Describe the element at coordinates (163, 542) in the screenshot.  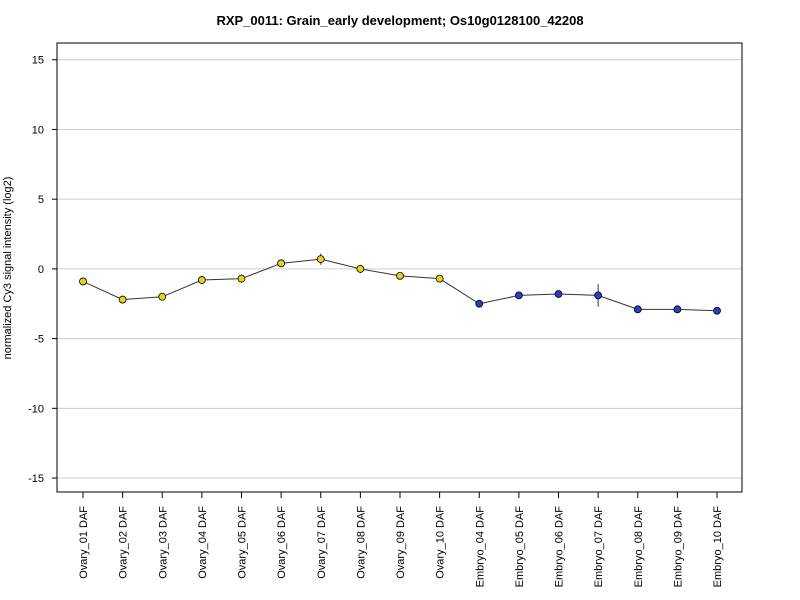
I see `x-tick-label: Ovary_03 DAF` at that location.